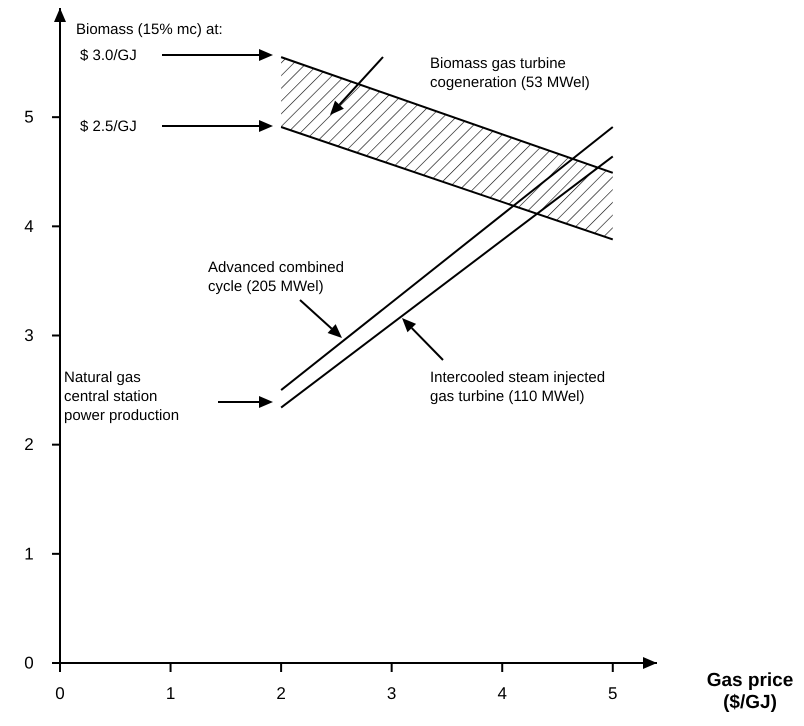  I want to click on x-tick-label: 3, so click(391, 693).